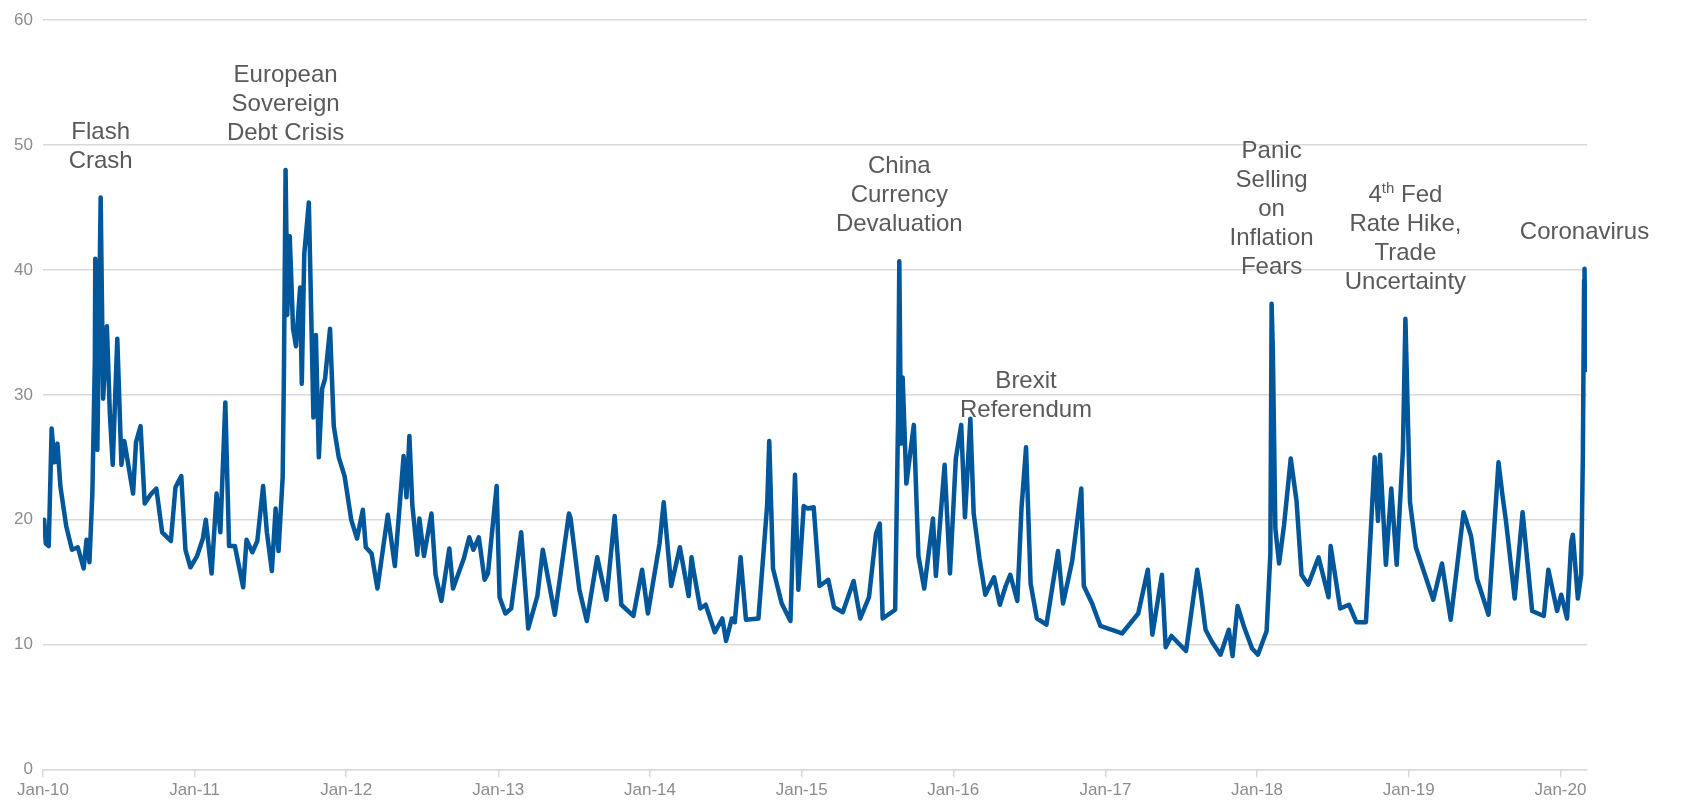 This screenshot has width=1693, height=808. What do you see at coordinates (285, 103) in the screenshot?
I see `annotation: European Sovereign Debt Crisis` at bounding box center [285, 103].